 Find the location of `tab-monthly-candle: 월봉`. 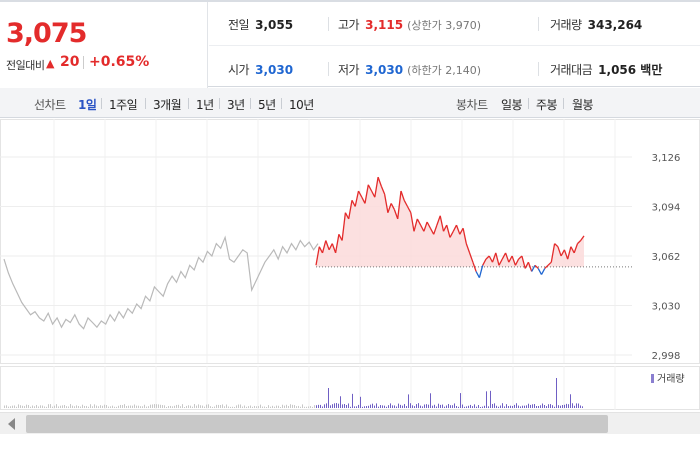

tab-monthly-candle: 월봉 is located at coordinates (583, 105).